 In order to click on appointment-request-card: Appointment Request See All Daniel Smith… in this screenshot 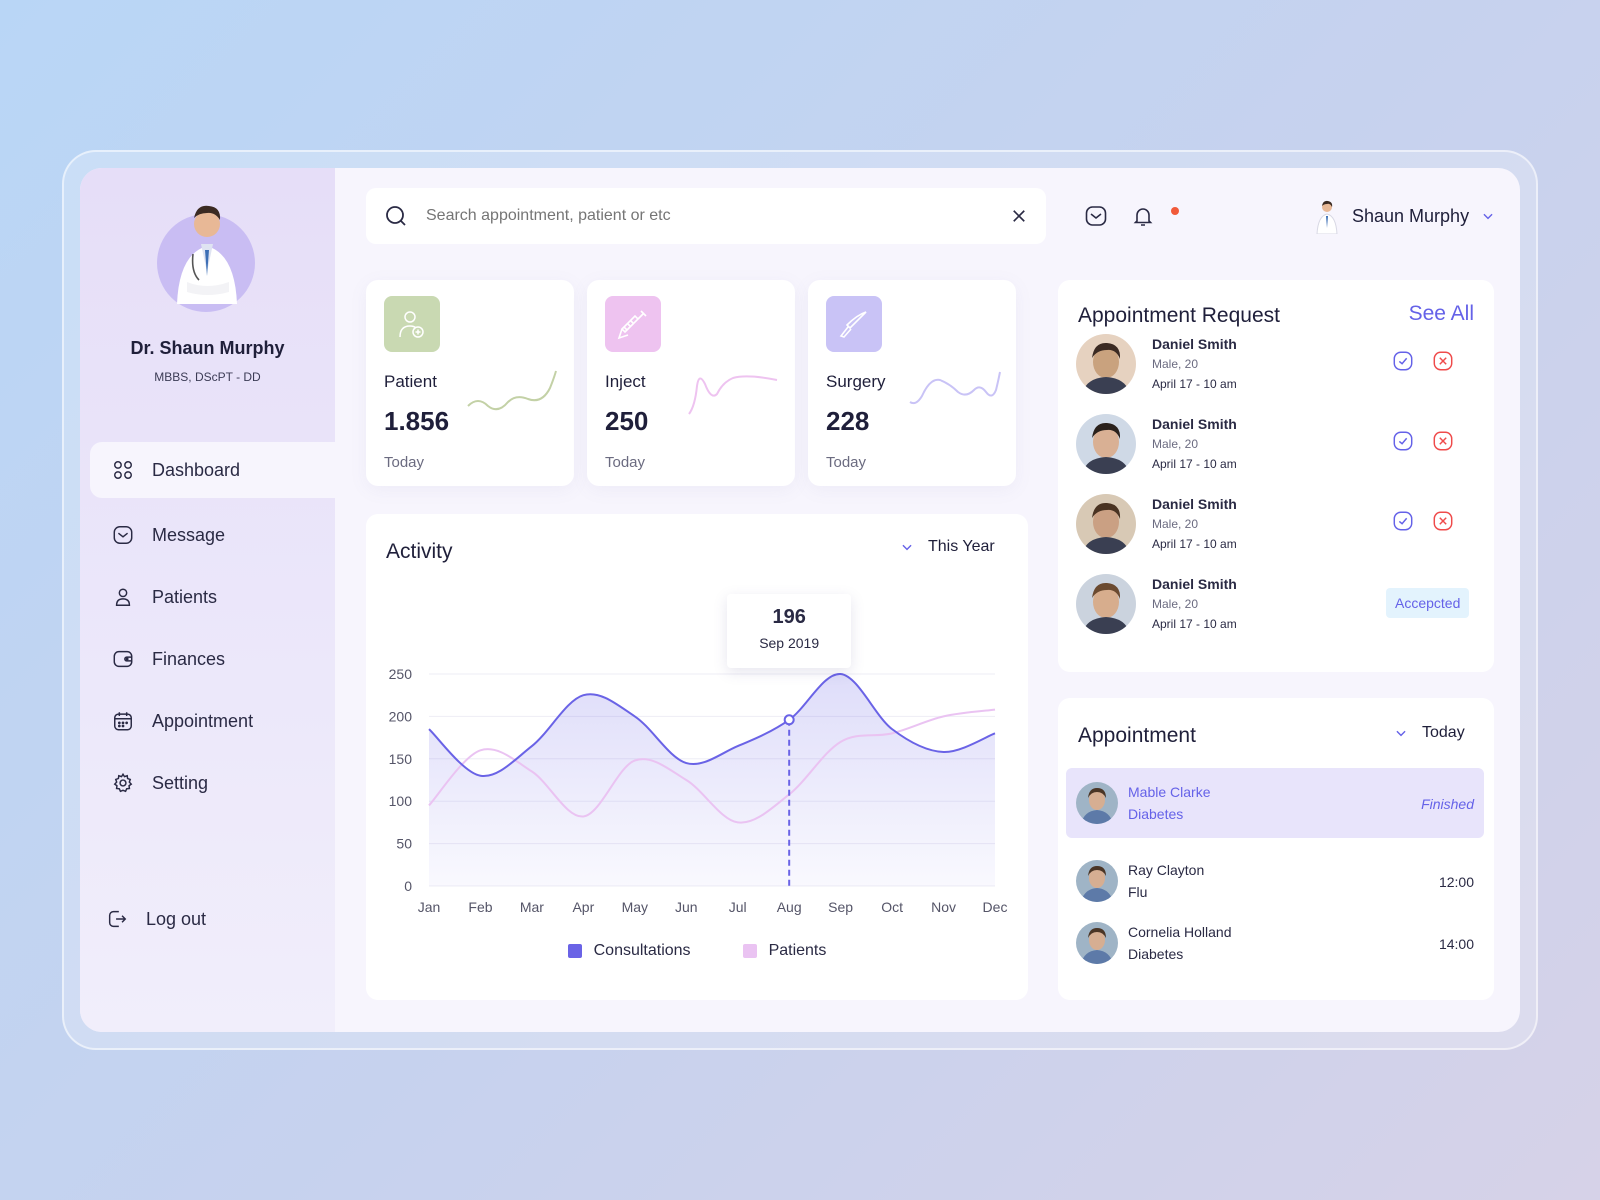, I will do `click(1276, 476)`.